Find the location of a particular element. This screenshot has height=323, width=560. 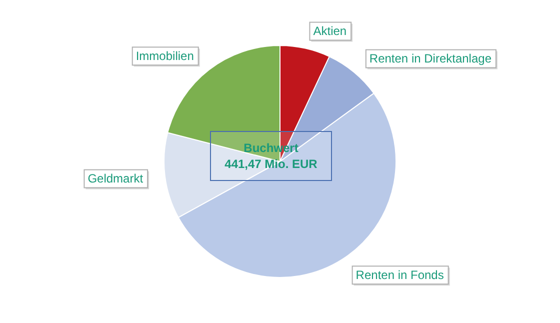

slice-label: Renten in Fonds is located at coordinates (400, 275).